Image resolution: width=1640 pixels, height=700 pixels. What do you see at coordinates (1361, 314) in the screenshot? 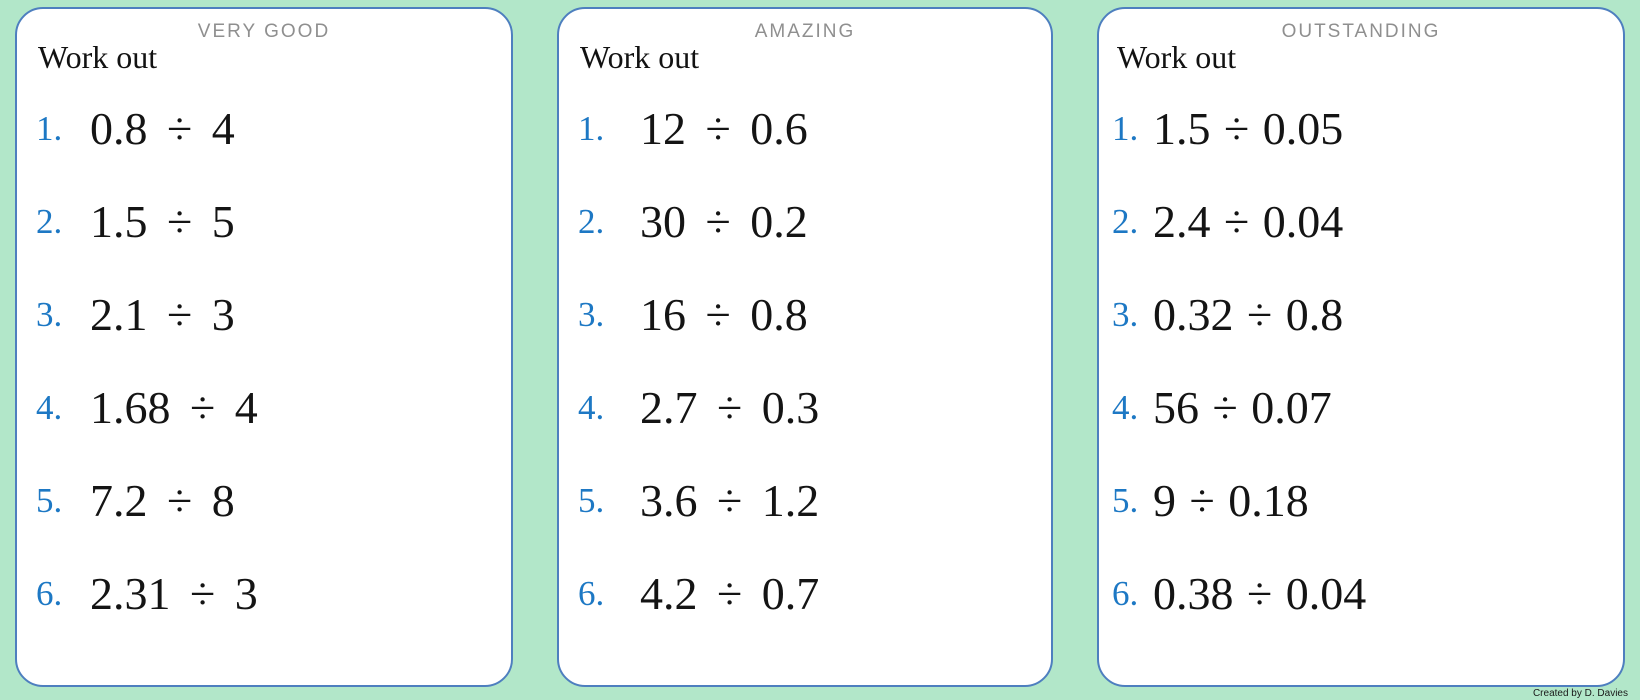
I see `problem-row: 3. 0.32 ÷ 0.8` at bounding box center [1361, 314].